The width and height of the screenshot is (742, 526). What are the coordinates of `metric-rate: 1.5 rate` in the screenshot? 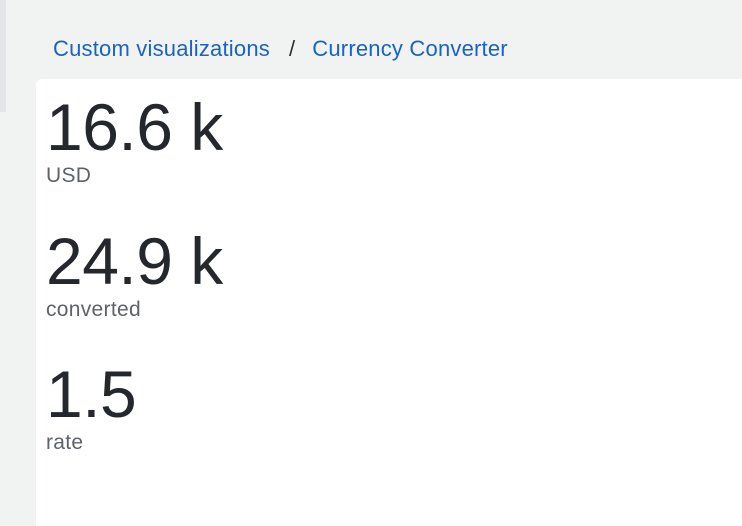 It's located at (91, 406).